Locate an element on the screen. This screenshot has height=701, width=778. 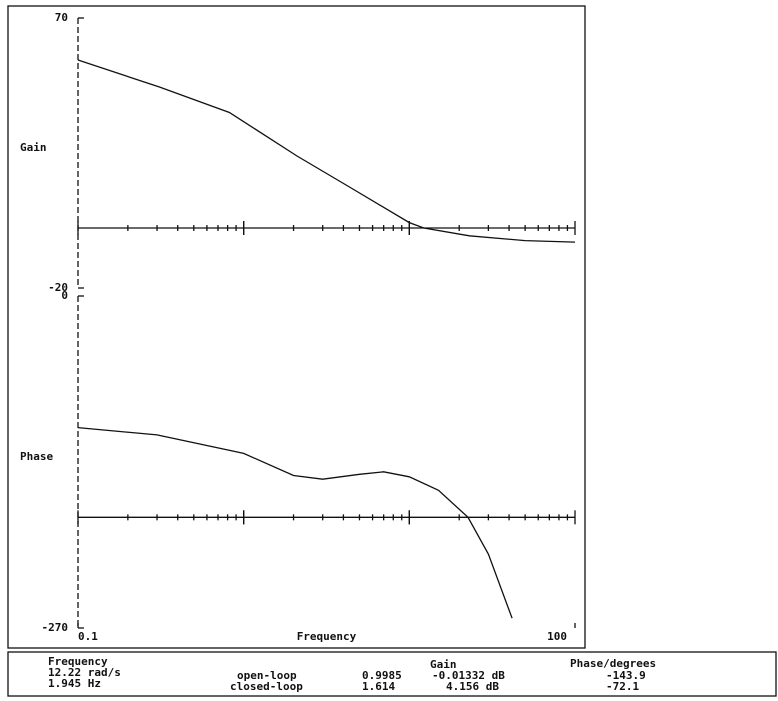
readout-frame is located at coordinates (392, 674).